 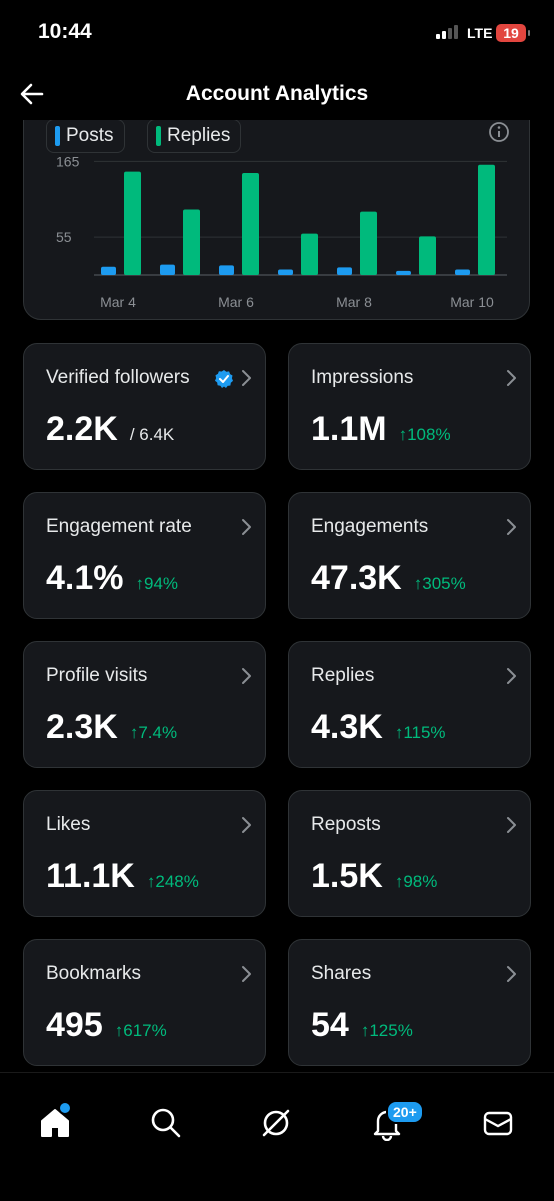 What do you see at coordinates (119, 526) in the screenshot?
I see `metric-label: Engagement rate` at bounding box center [119, 526].